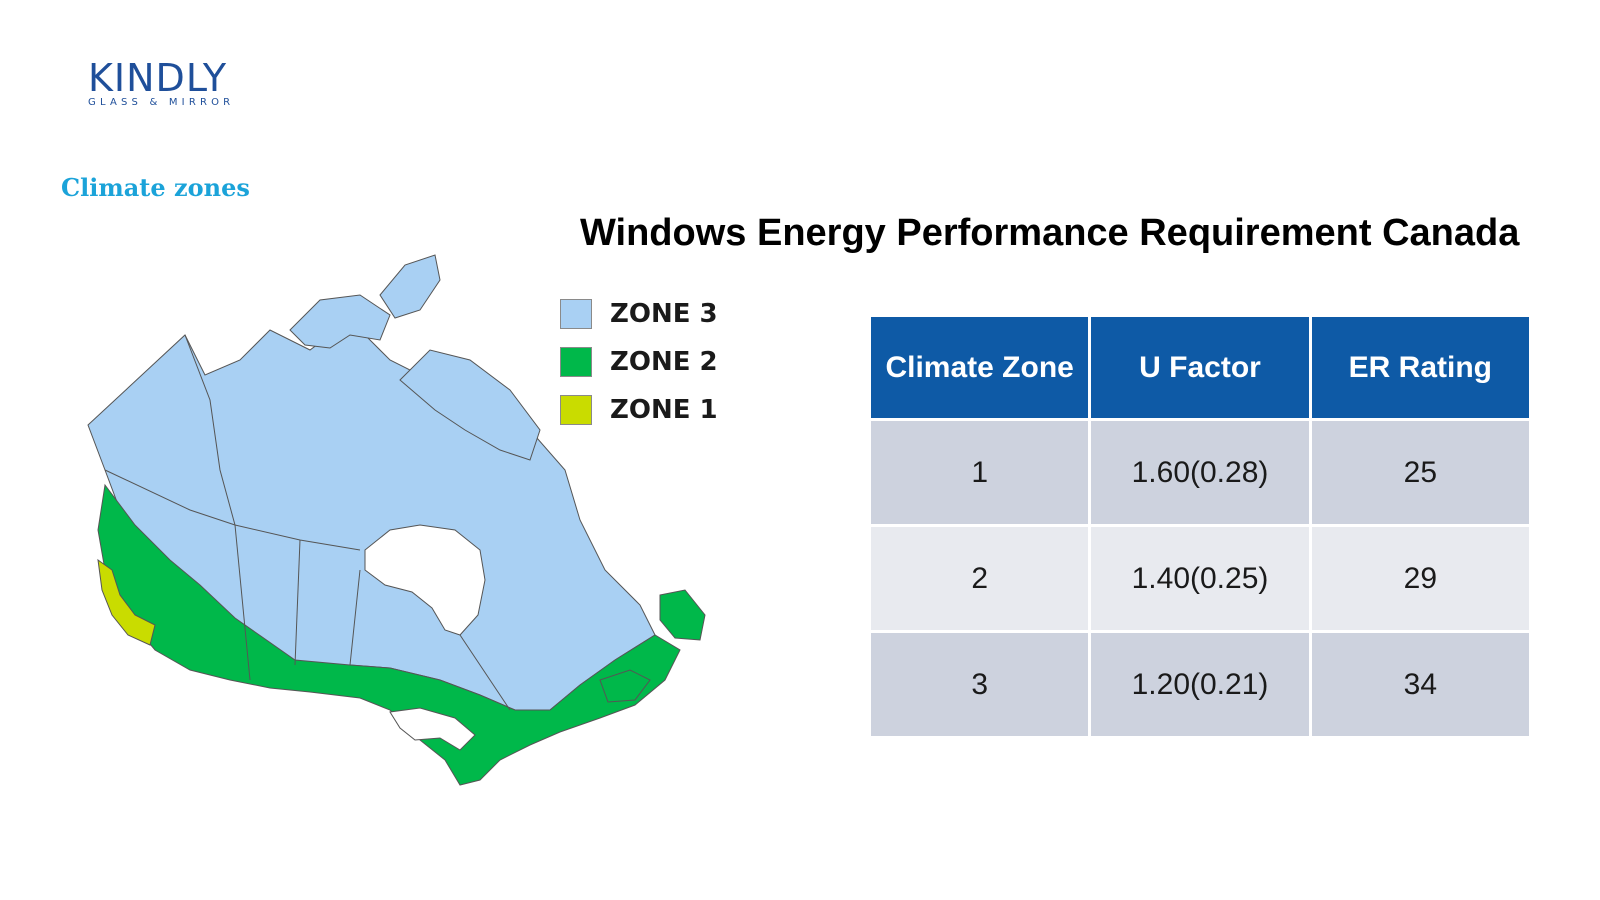 This screenshot has height=900, width=1600. I want to click on atlantic-provinces, so click(682, 615).